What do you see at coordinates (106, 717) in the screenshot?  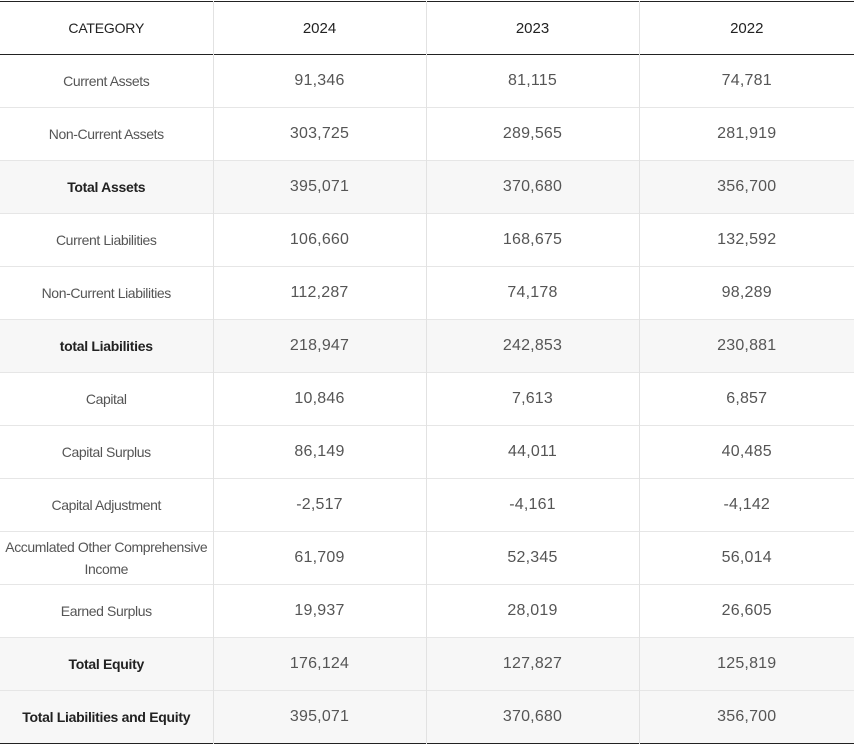 I see `row-category-label: Total Liabilities and Equity` at bounding box center [106, 717].